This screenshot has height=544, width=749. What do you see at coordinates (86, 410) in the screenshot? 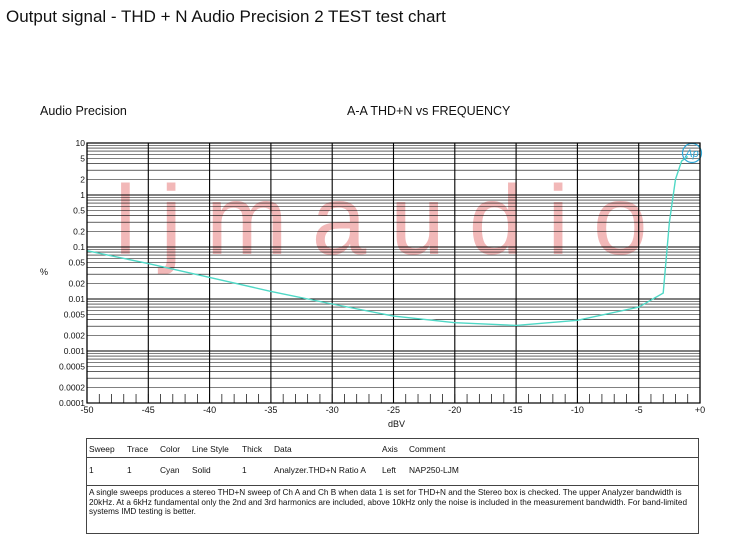
I see `x-tick-label: -50` at bounding box center [86, 410].